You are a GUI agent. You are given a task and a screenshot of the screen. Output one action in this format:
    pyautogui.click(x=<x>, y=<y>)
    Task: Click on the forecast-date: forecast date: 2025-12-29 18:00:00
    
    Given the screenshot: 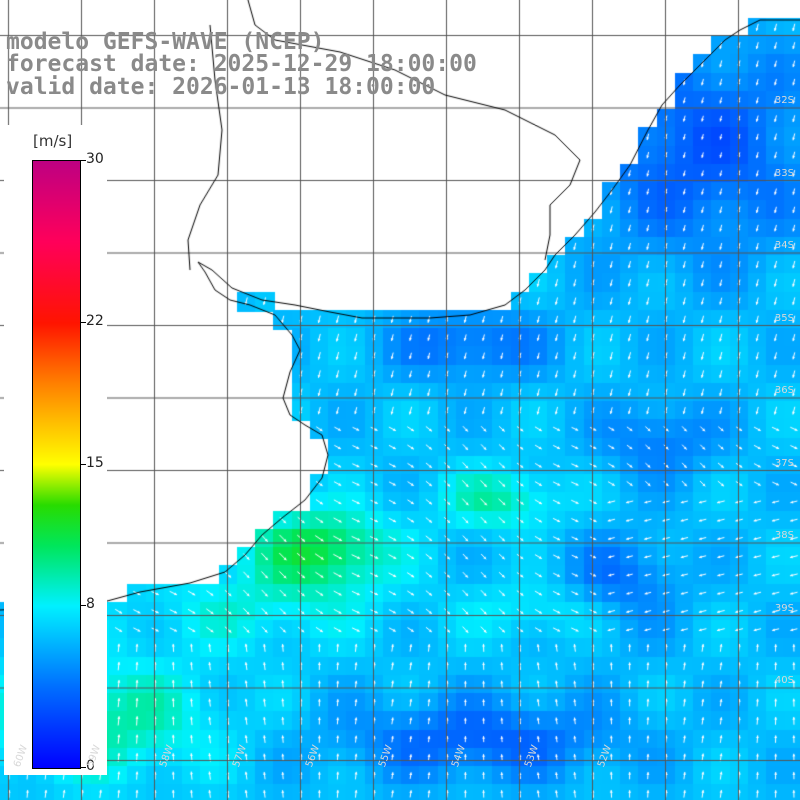 What is the action you would take?
    pyautogui.click(x=241, y=64)
    